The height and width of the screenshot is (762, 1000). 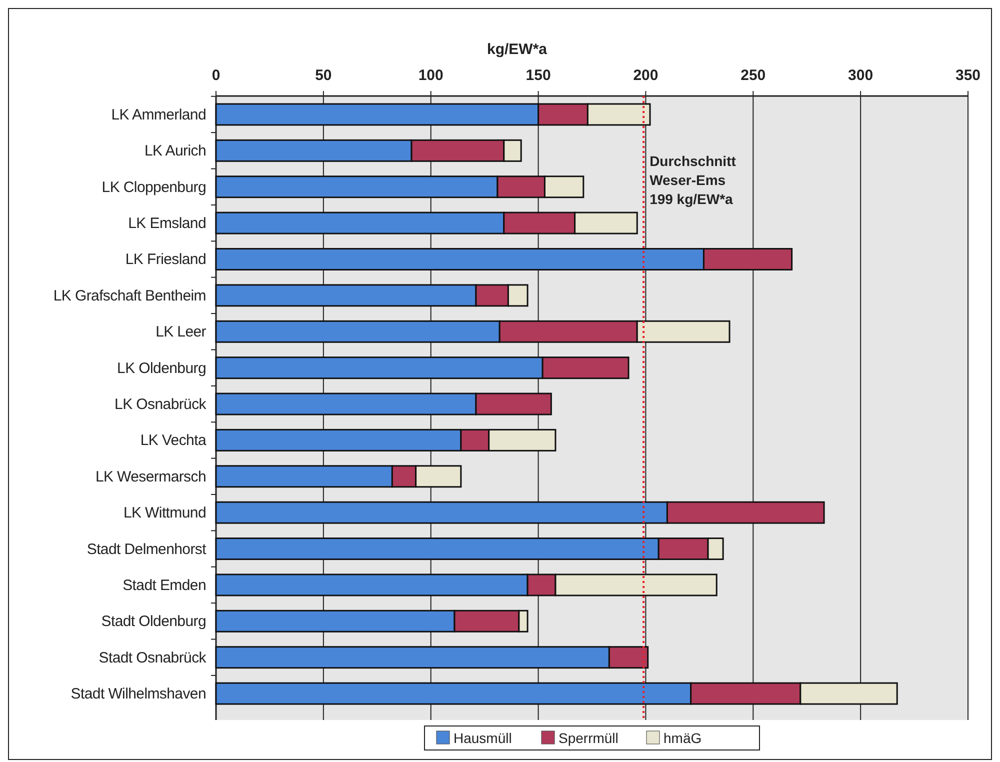 I want to click on x-tick-label: 100, so click(x=431, y=75).